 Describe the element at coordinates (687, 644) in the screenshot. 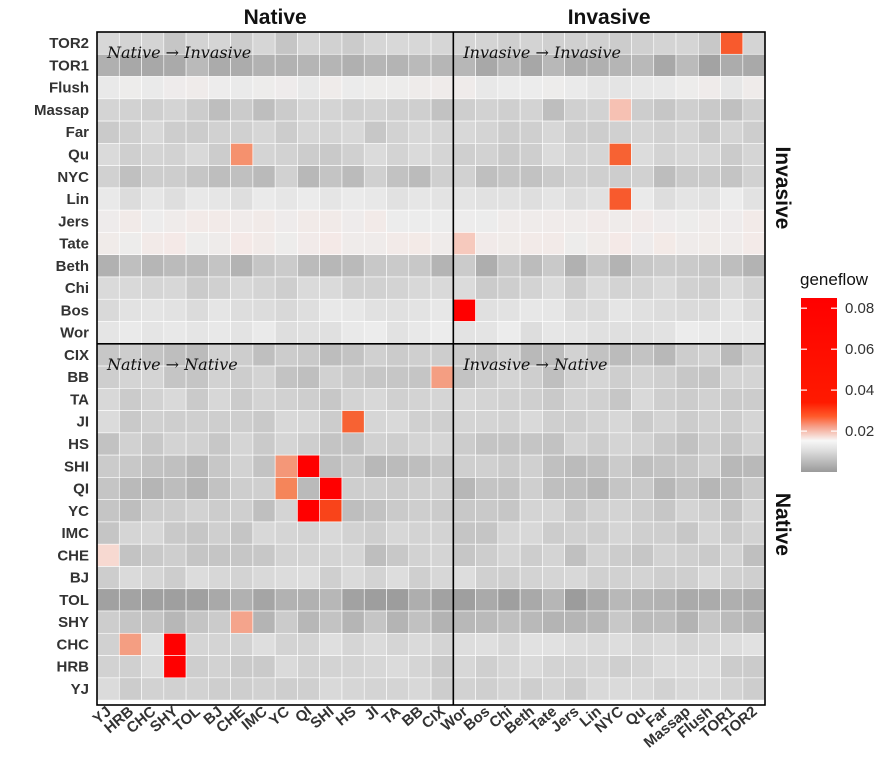

I see `heatmap-cell-CHC-Massap` at that location.